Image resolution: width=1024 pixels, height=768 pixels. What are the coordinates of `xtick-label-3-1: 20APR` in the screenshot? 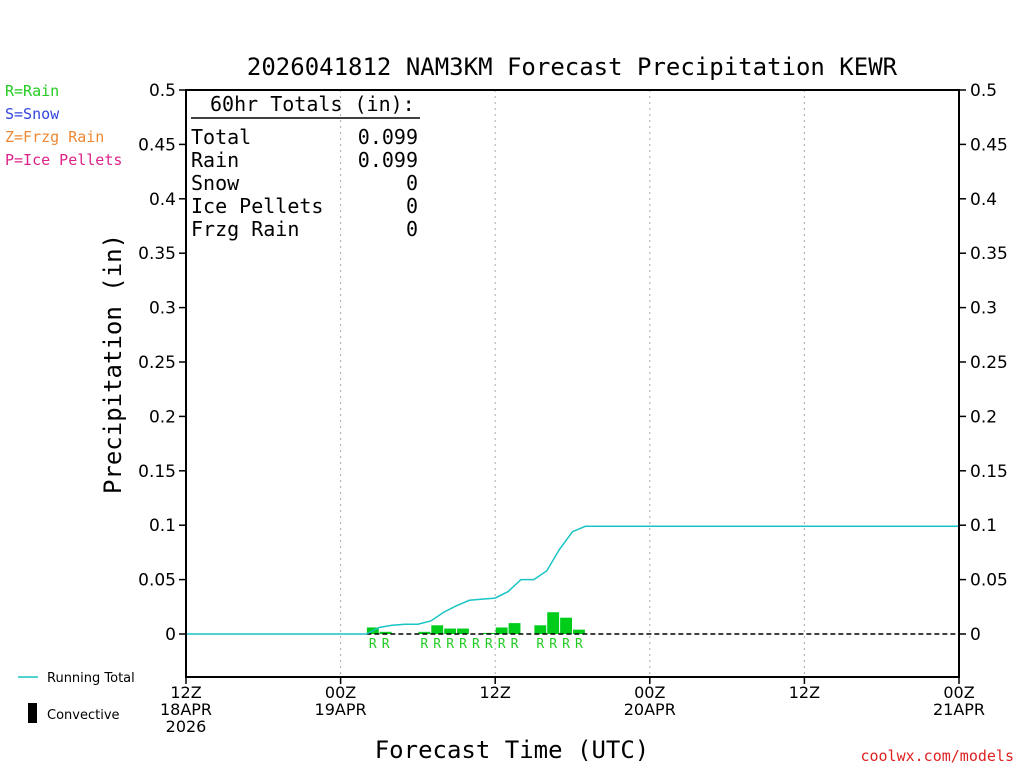 It's located at (650, 709).